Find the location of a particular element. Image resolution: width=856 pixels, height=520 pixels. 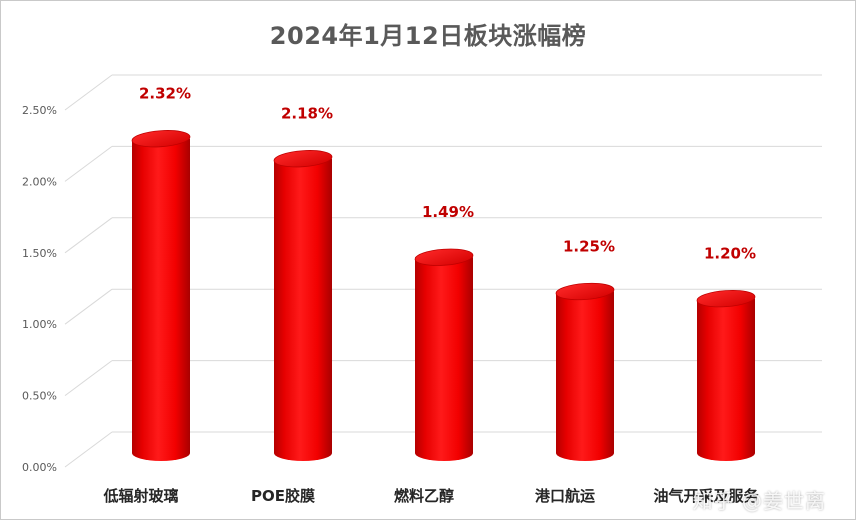

x-tick-label: 低辐射玻璃 is located at coordinates (140, 496).